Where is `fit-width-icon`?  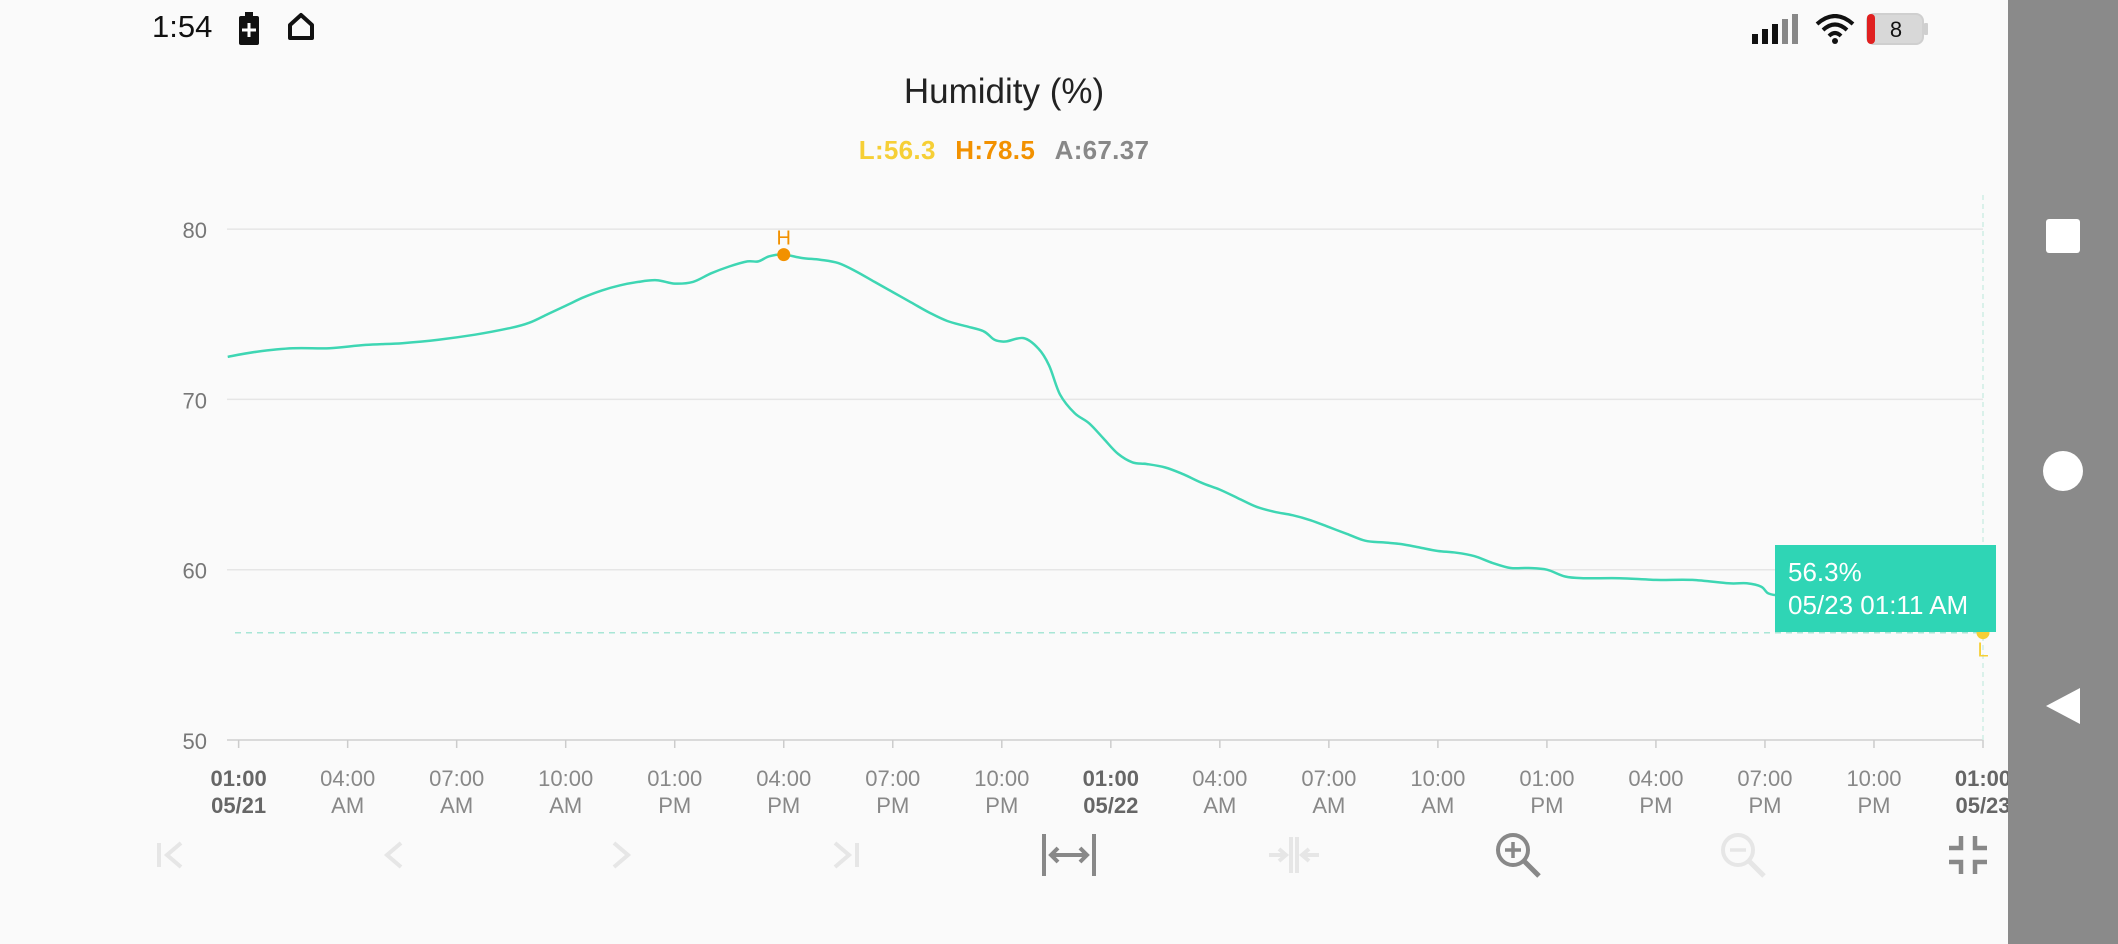
fit-width-icon is located at coordinates (1069, 855).